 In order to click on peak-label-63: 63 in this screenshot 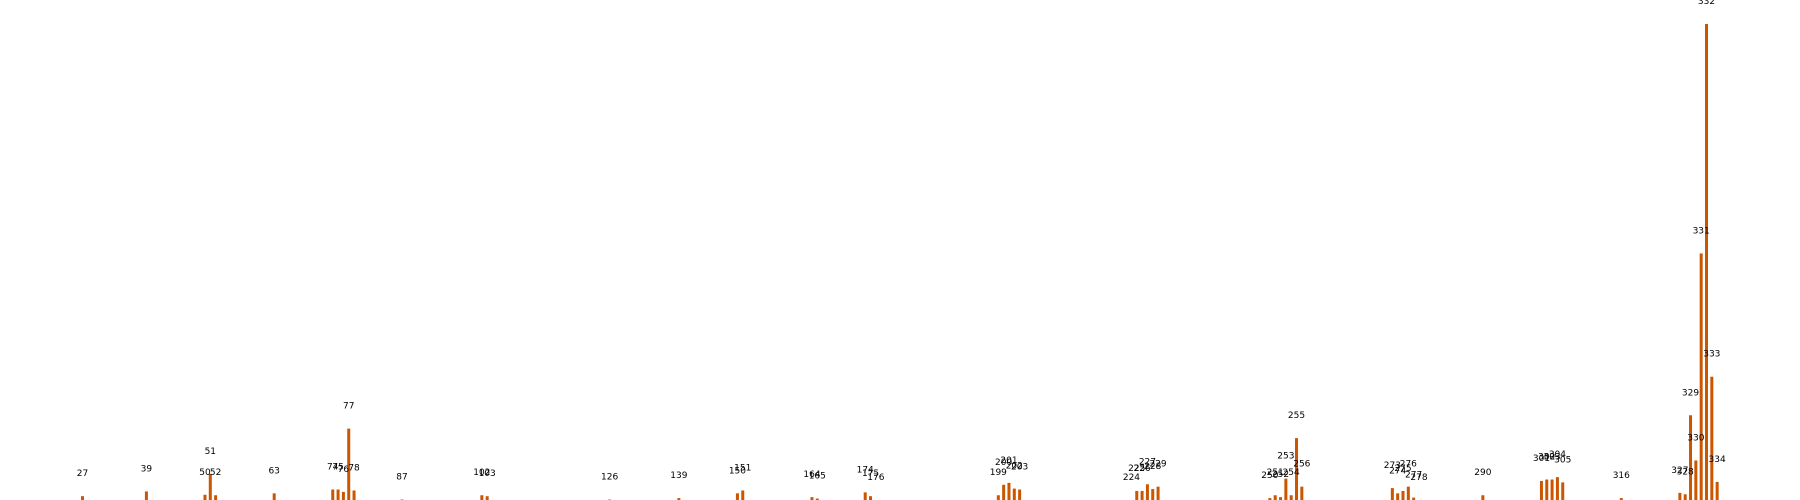, I will do `click(273, 471)`.